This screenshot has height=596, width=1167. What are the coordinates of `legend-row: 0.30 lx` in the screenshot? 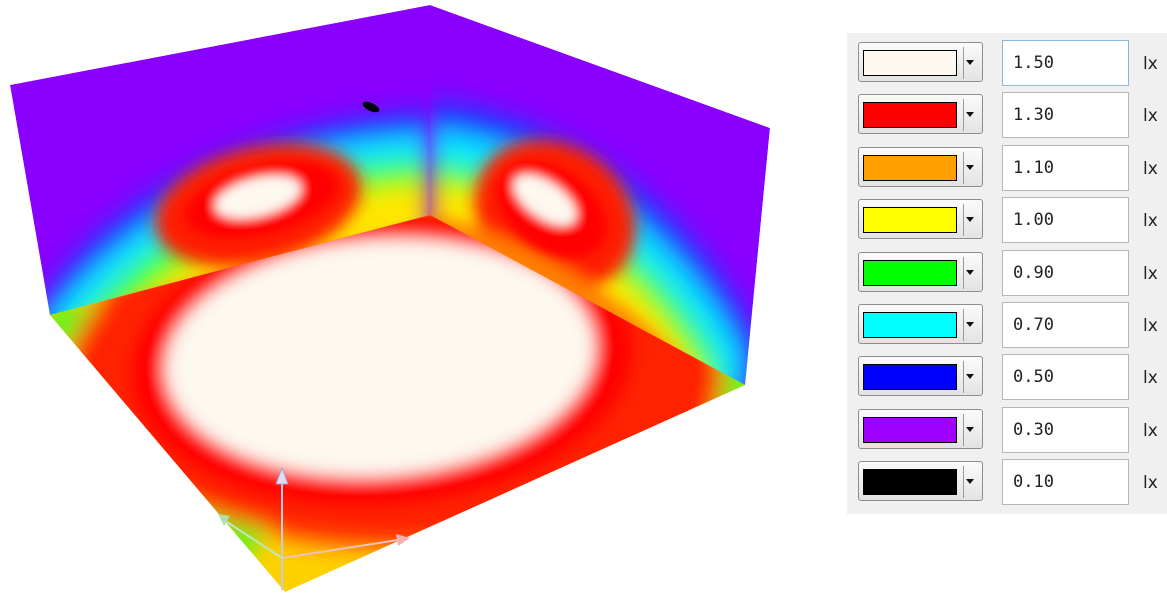 It's located at (1010, 430).